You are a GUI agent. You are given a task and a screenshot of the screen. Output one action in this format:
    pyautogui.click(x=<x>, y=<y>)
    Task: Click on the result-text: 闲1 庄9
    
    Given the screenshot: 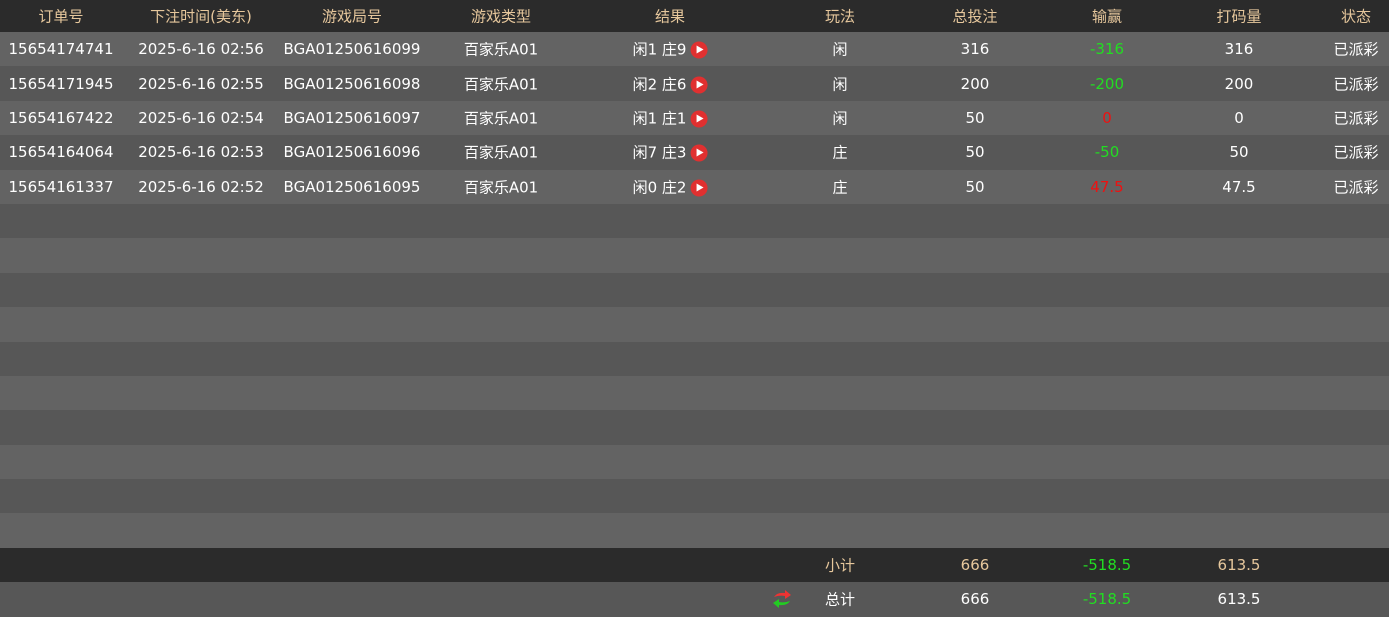 What is the action you would take?
    pyautogui.click(x=659, y=49)
    